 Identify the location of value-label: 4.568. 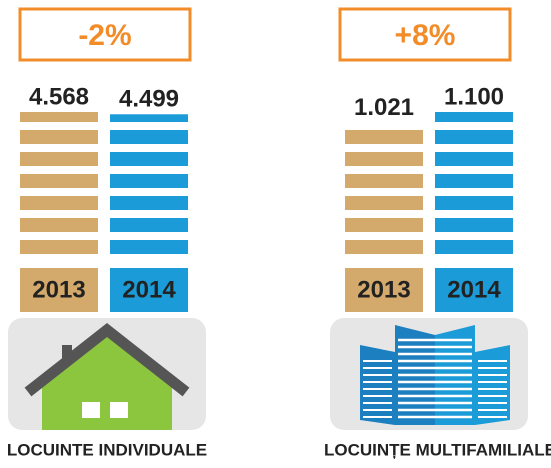
(59, 96).